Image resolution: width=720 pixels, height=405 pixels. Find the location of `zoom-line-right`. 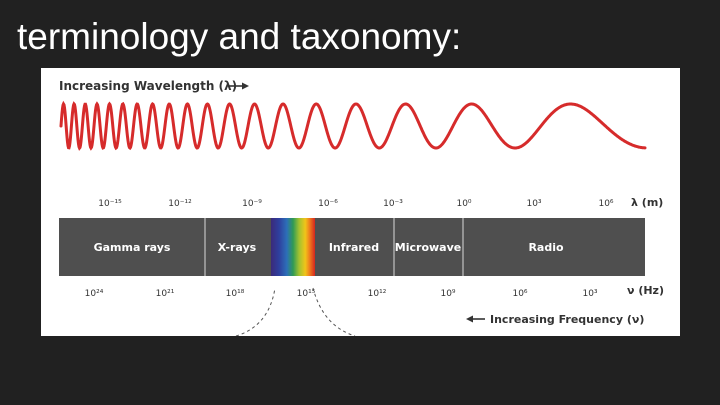

zoom-line-right is located at coordinates (334, 311).